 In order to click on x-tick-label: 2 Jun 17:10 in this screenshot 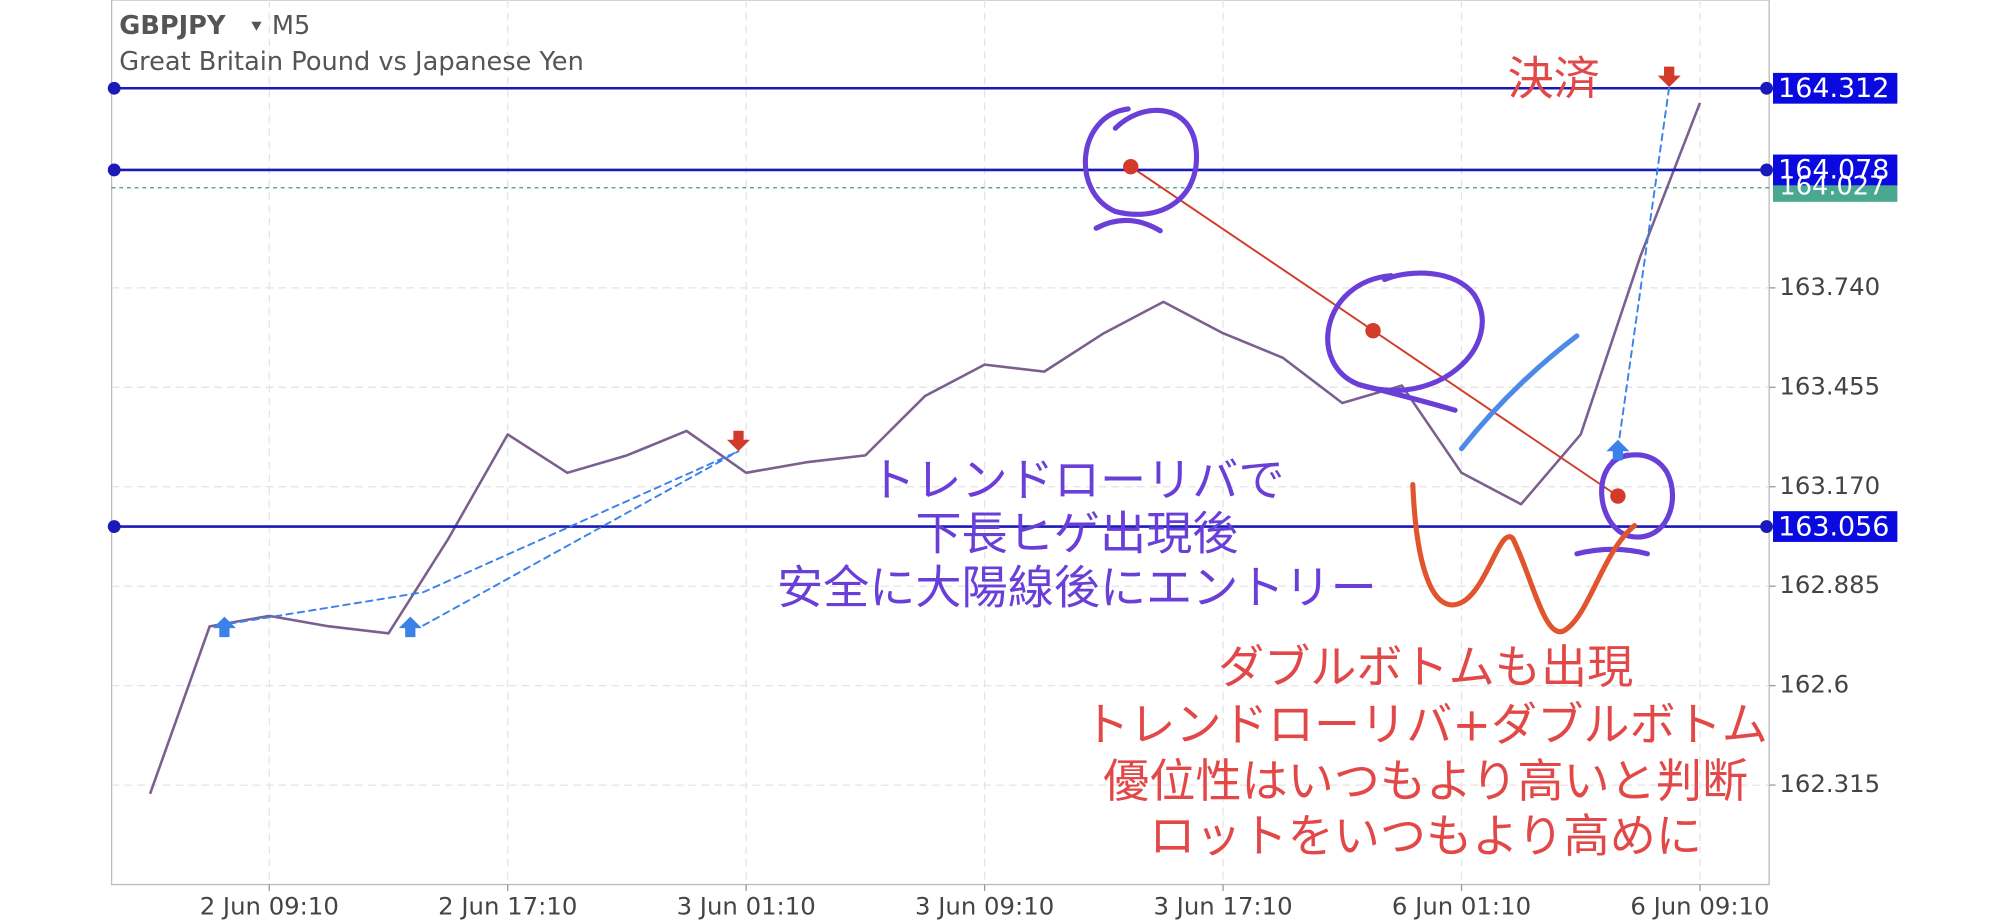, I will do `click(507, 906)`.